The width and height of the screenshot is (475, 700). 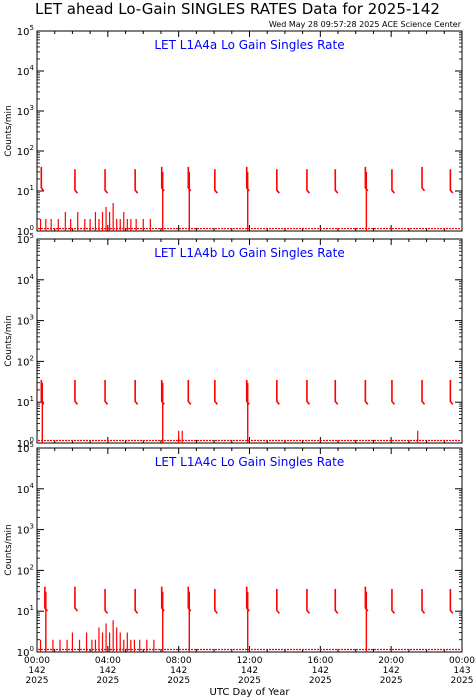 What do you see at coordinates (391, 661) in the screenshot?
I see `x-tick-time: 20:00` at bounding box center [391, 661].